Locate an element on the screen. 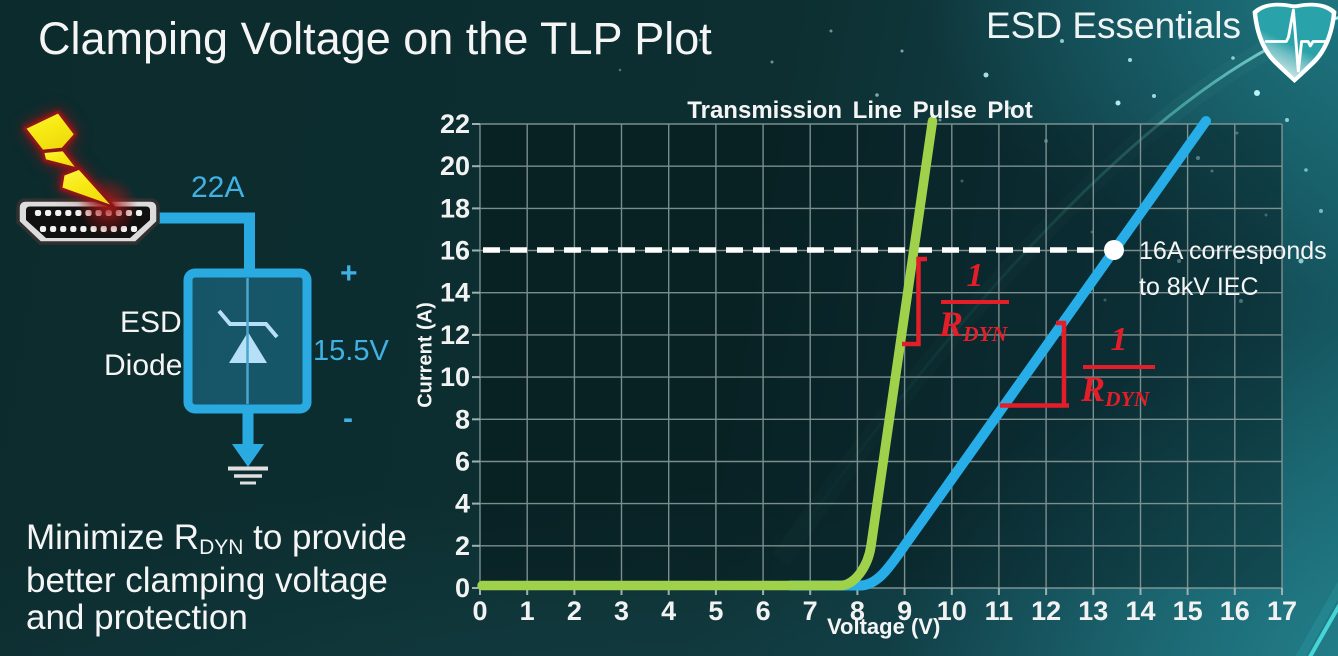  svg-text: 3 is located at coordinates (621, 611).